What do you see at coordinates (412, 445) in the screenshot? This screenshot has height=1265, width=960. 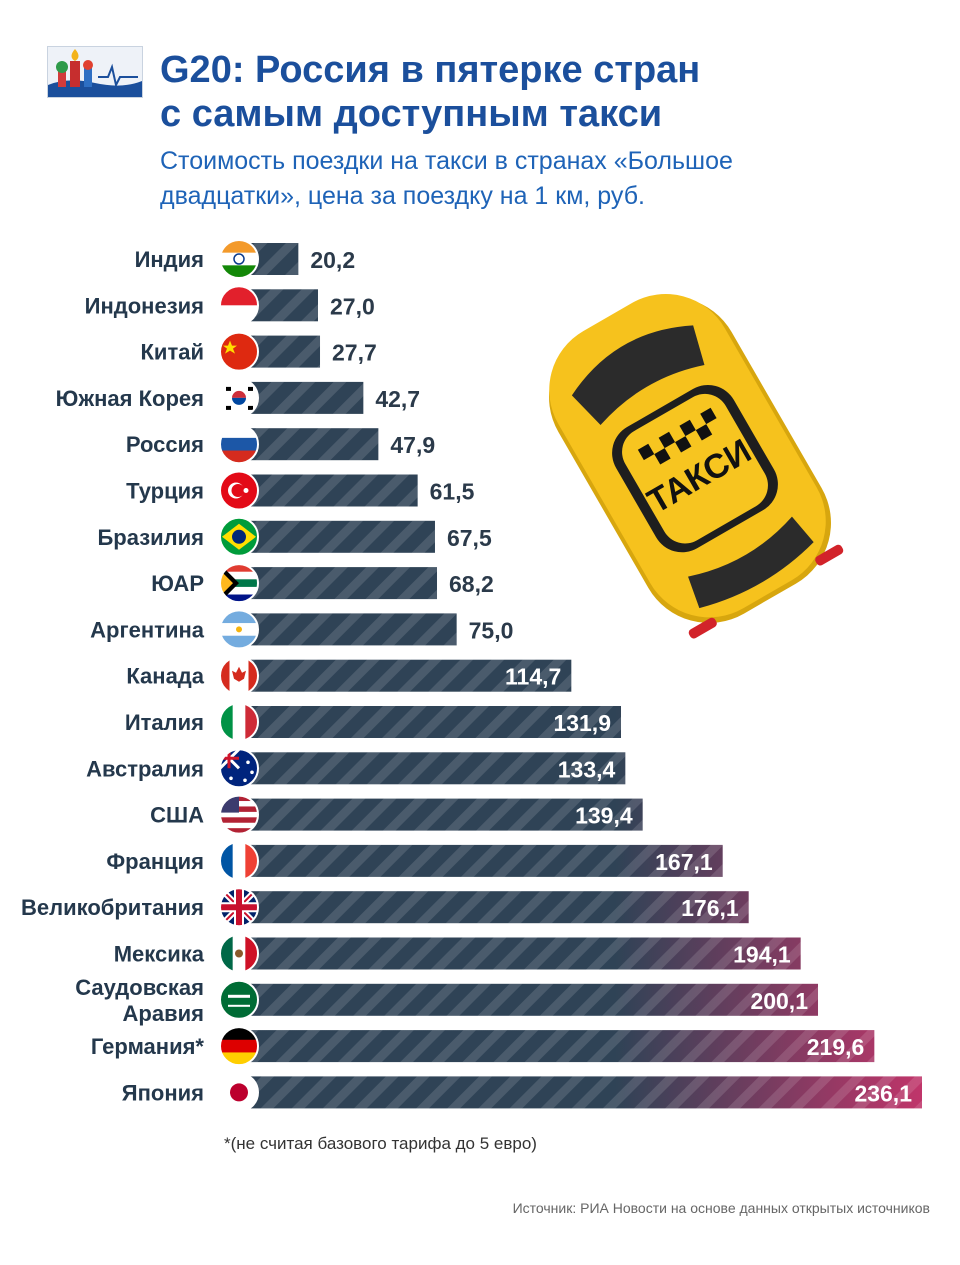 I see `value-label: 47,9` at bounding box center [412, 445].